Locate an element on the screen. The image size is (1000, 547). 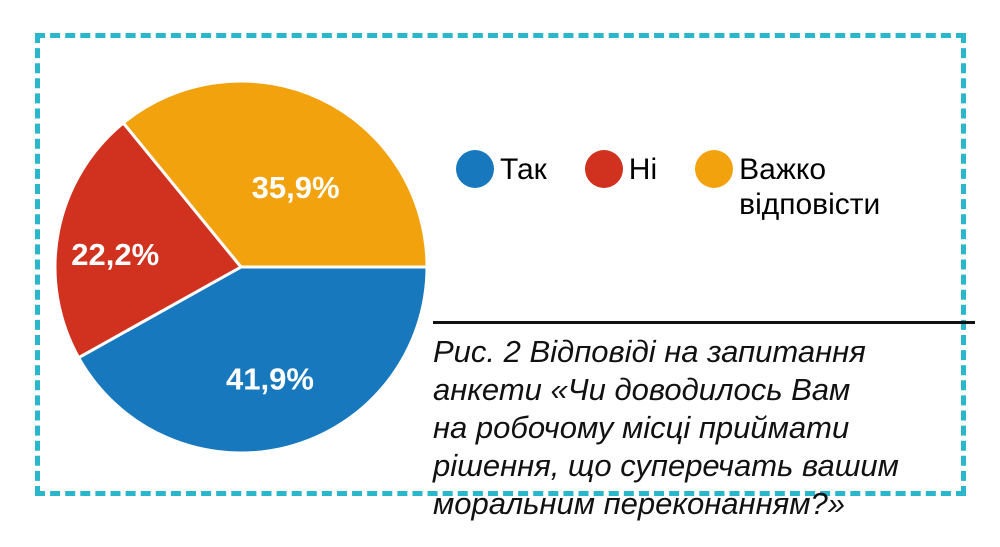
legend-label: Важко відповісти is located at coordinates (810, 187).